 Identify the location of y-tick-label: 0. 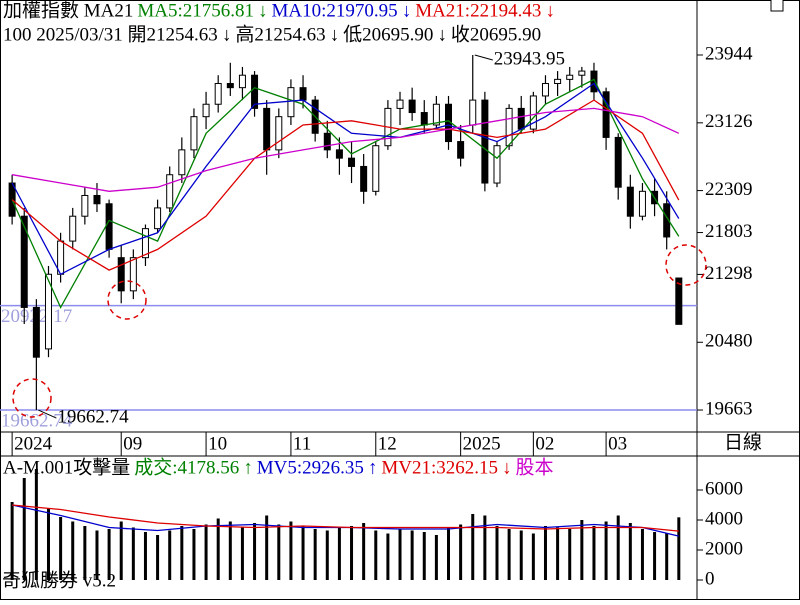
(710, 578).